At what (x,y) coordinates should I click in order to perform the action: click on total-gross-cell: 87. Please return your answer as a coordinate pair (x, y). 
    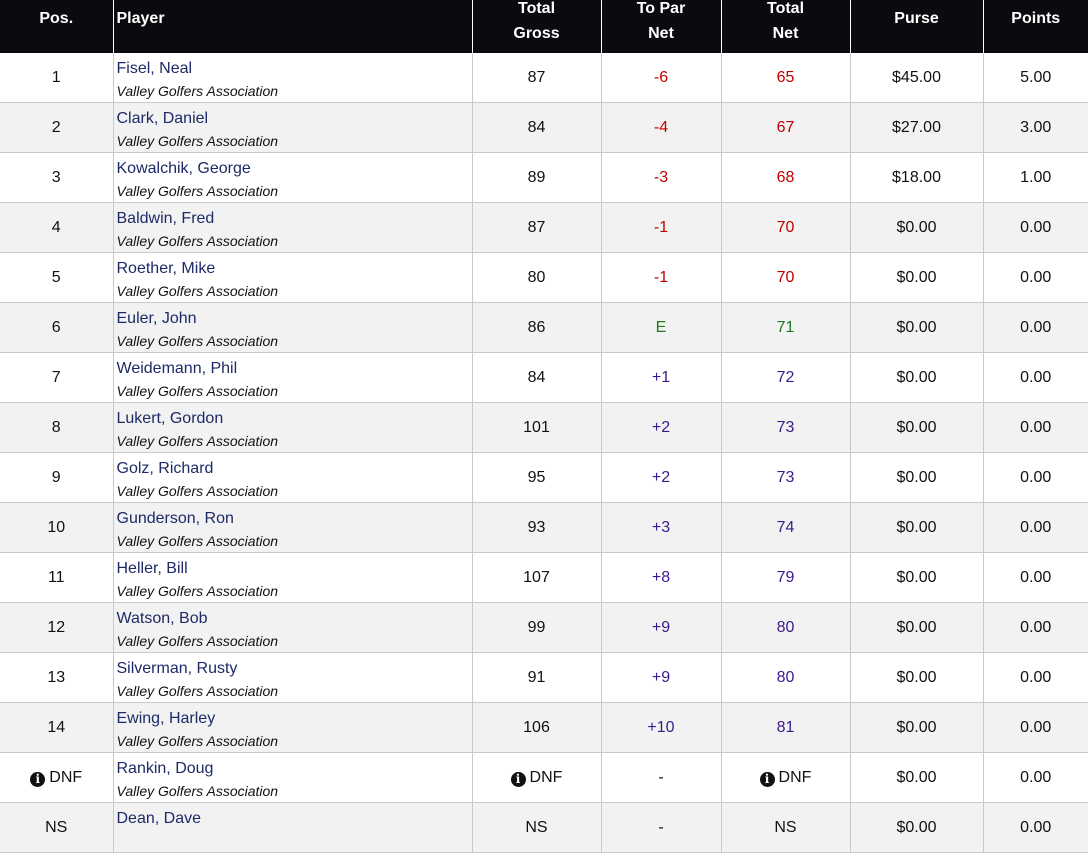
    Looking at the image, I should click on (537, 78).